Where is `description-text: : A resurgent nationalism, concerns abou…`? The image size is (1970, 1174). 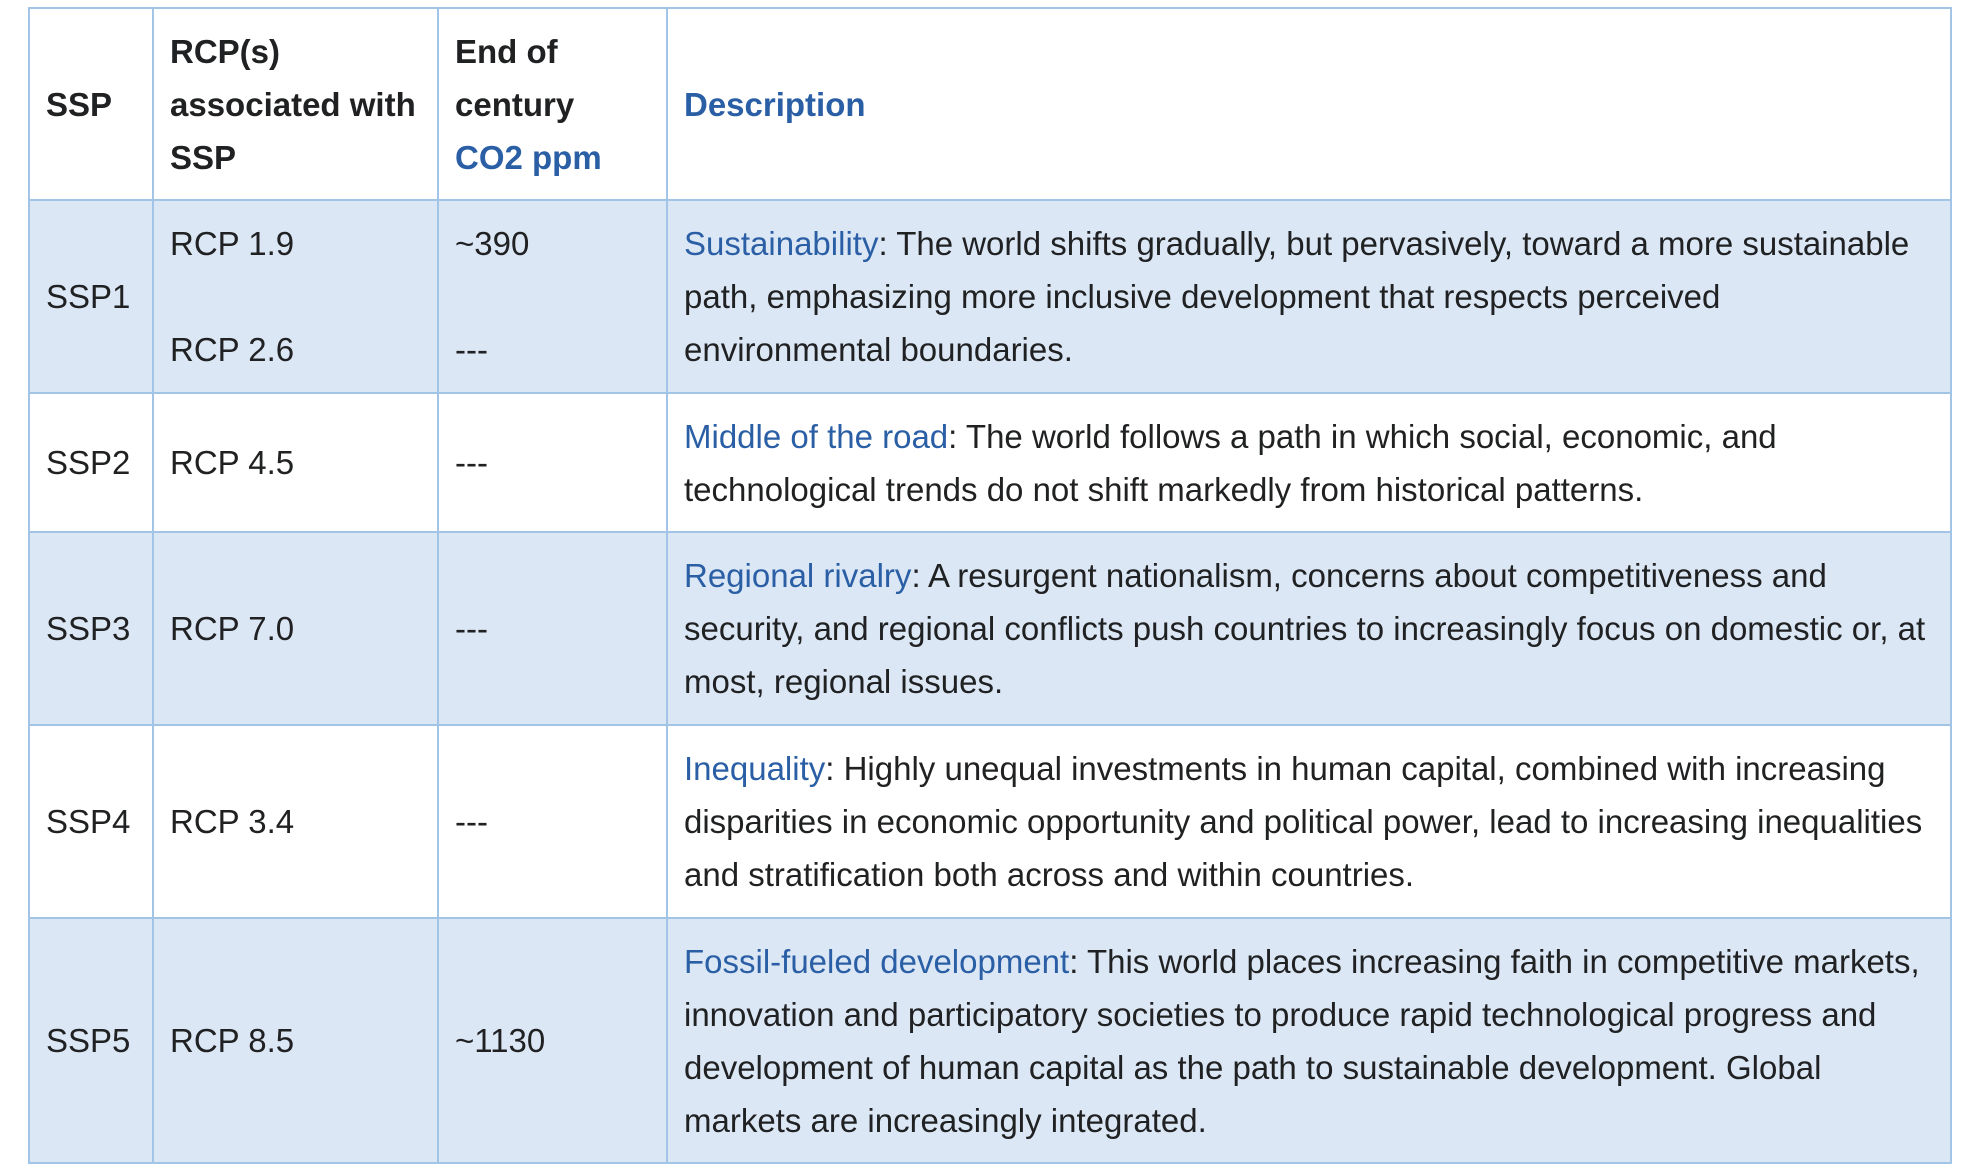 description-text: : A resurgent nationalism, concerns abou… is located at coordinates (1305, 628).